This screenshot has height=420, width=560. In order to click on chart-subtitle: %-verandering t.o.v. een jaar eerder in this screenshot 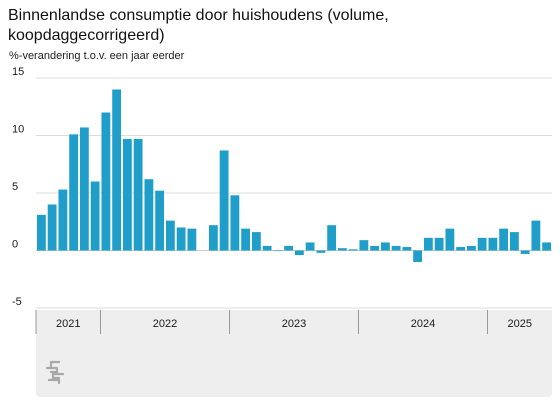, I will do `click(97, 56)`.